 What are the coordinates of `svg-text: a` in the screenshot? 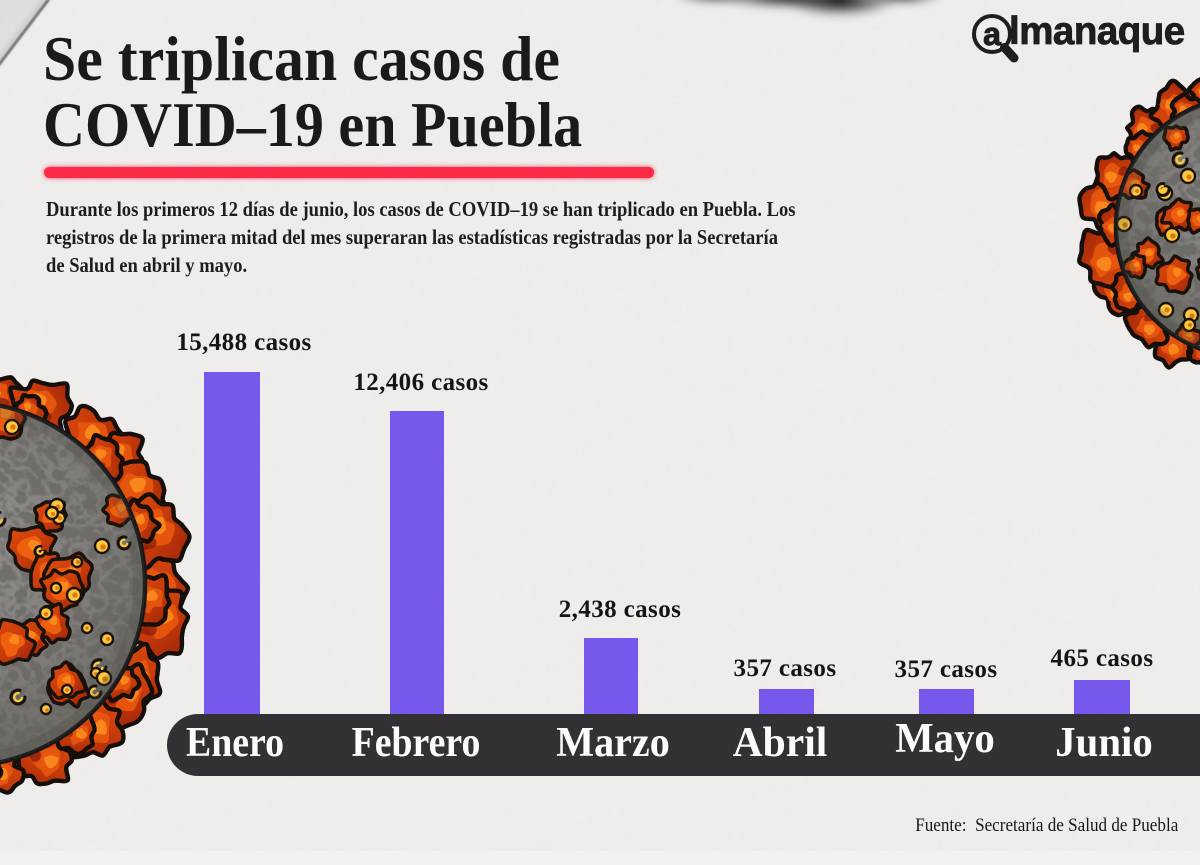 It's located at (992, 34).